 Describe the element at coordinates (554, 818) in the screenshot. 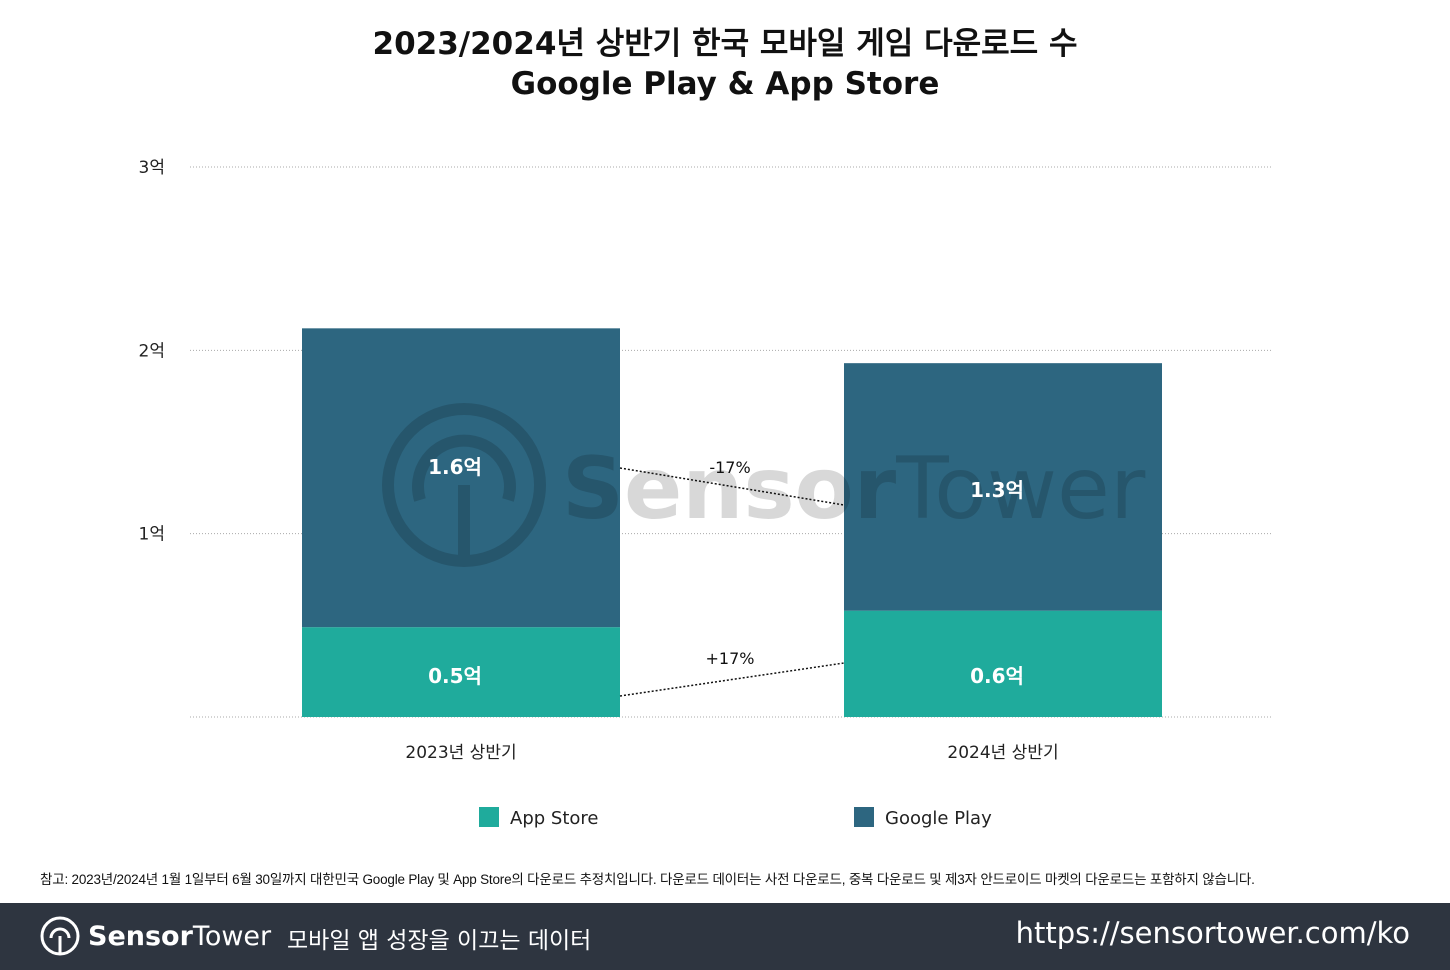

I see `legend-label: App Store` at that location.